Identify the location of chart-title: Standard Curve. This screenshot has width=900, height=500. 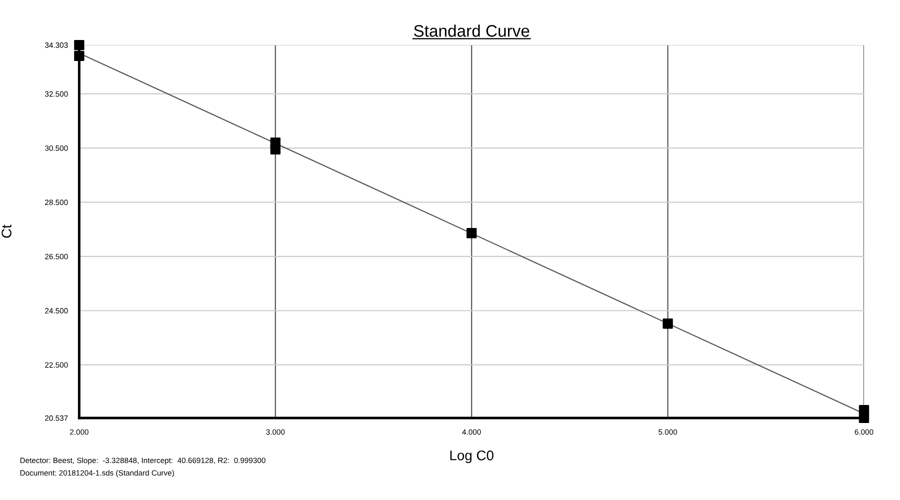
(472, 30).